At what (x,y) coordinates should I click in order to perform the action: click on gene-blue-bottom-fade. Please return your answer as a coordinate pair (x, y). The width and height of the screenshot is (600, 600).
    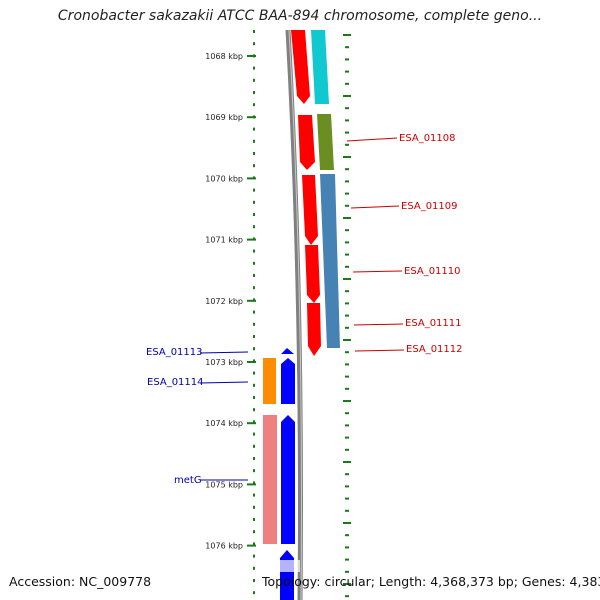
    Looking at the image, I should click on (289, 566).